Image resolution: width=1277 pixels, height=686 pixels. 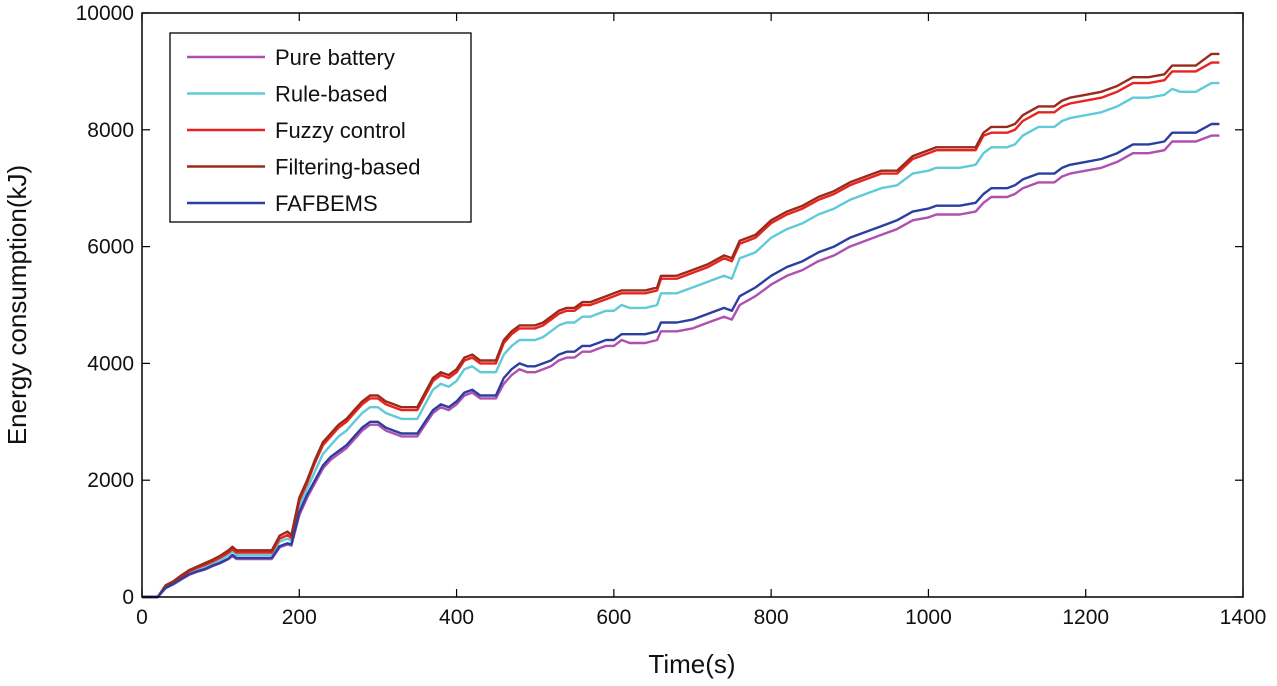 I want to click on legend-label-filtering-based: Filtering-based, so click(x=348, y=167).